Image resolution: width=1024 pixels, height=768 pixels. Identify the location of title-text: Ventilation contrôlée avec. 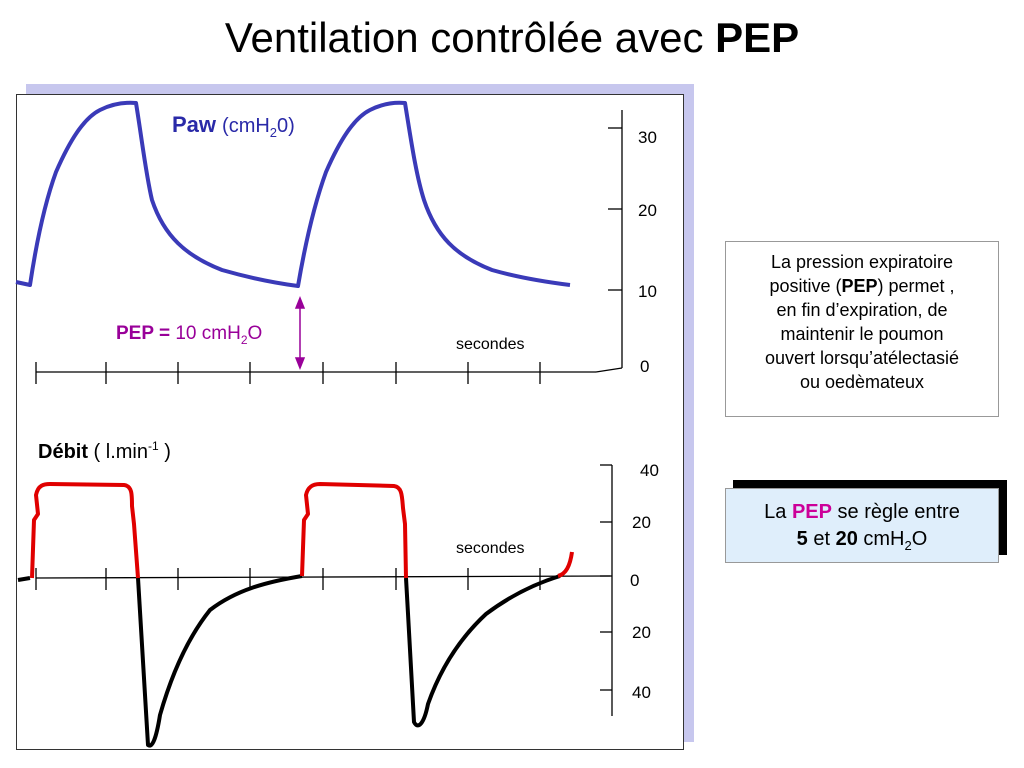
(470, 37).